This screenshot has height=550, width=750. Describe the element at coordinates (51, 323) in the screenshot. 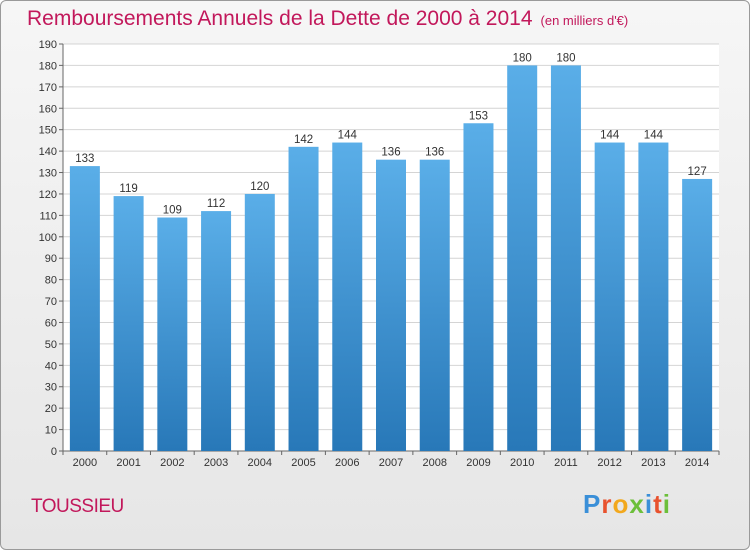

I see `y-tick-label: 60` at that location.